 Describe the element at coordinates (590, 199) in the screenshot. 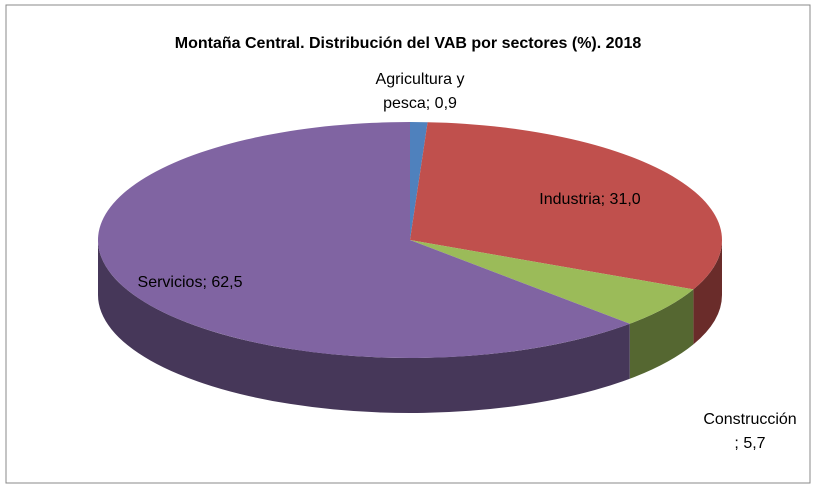

I see `data-label: Industria; 31,0` at that location.